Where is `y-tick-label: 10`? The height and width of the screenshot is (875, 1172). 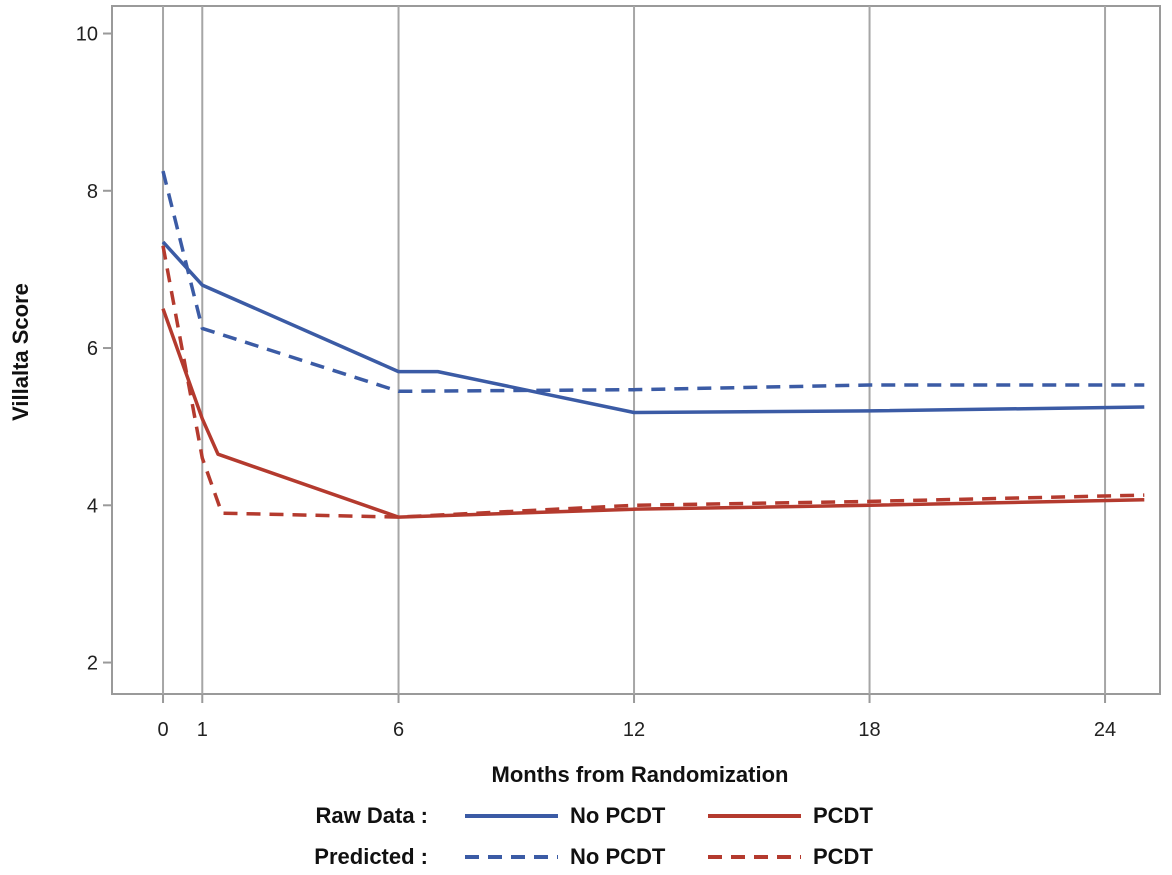 y-tick-label: 10 is located at coordinates (87, 35).